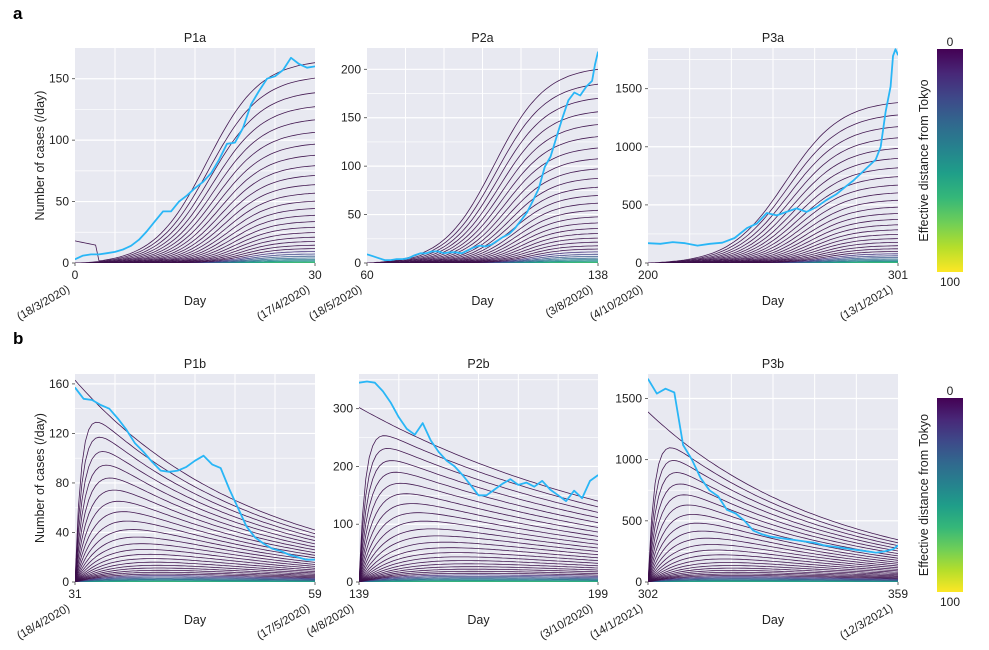 The height and width of the screenshot is (650, 989). What do you see at coordinates (950, 42) in the screenshot?
I see `colorbar-a-tick-top: 0` at bounding box center [950, 42].